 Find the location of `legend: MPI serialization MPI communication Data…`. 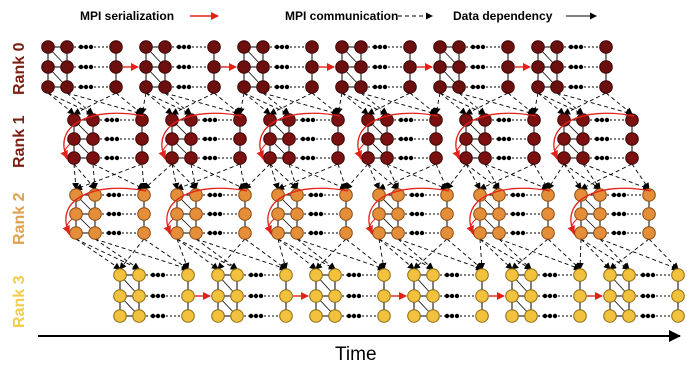

legend: MPI serialization MPI communication Data… is located at coordinates (338, 16).